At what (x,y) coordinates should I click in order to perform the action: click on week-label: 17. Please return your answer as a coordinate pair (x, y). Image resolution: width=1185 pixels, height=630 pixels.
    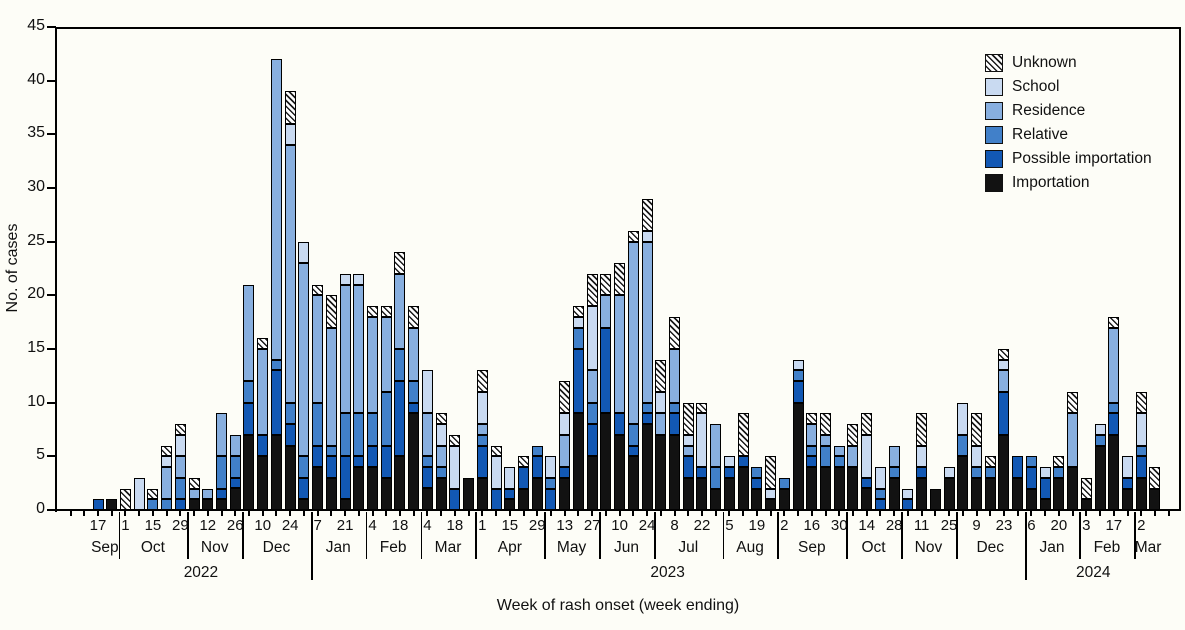
    Looking at the image, I should click on (1114, 525).